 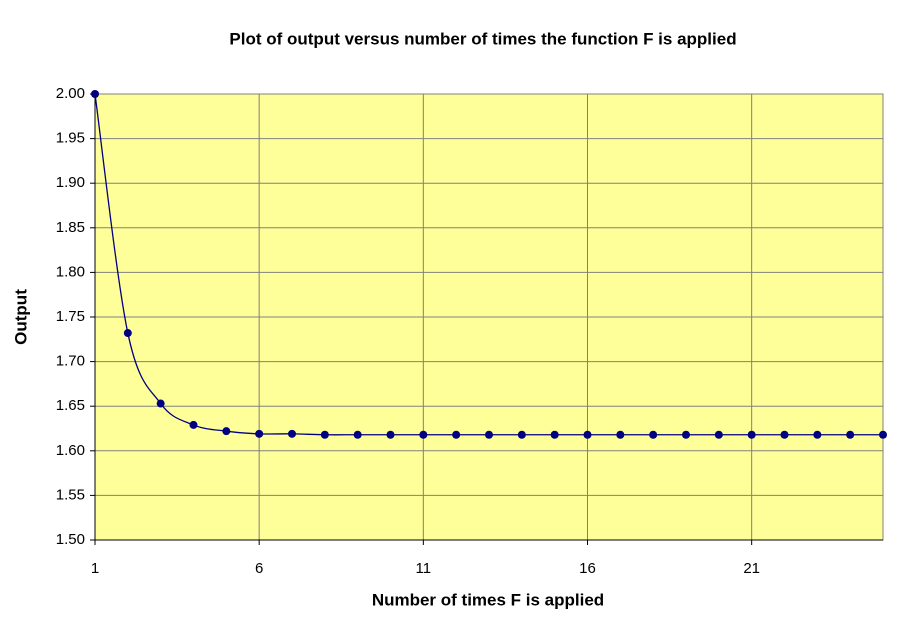 I want to click on y-tick-label: 1.65, so click(x=70, y=405).